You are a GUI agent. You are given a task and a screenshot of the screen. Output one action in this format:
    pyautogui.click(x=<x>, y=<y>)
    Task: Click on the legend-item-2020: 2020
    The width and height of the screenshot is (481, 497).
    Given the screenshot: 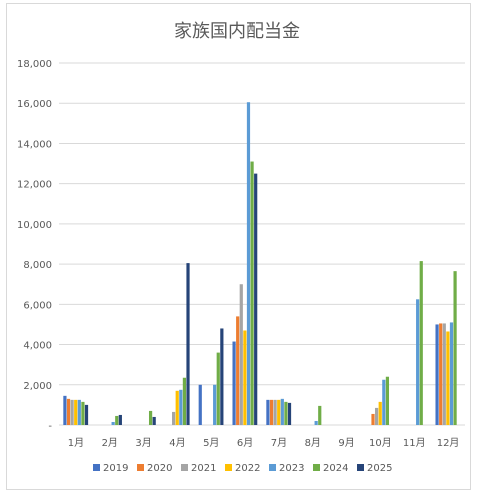 What is the action you would take?
    pyautogui.click(x=154, y=468)
    